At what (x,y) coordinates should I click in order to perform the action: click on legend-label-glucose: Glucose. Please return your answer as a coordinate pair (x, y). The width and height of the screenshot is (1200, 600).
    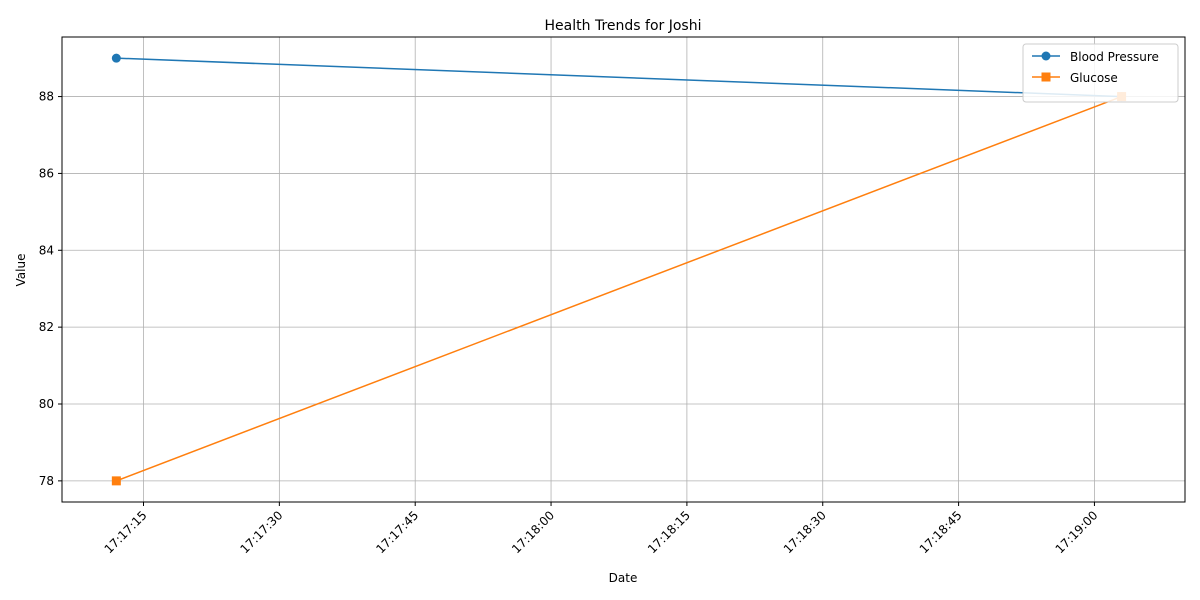
    Looking at the image, I should click on (1094, 78).